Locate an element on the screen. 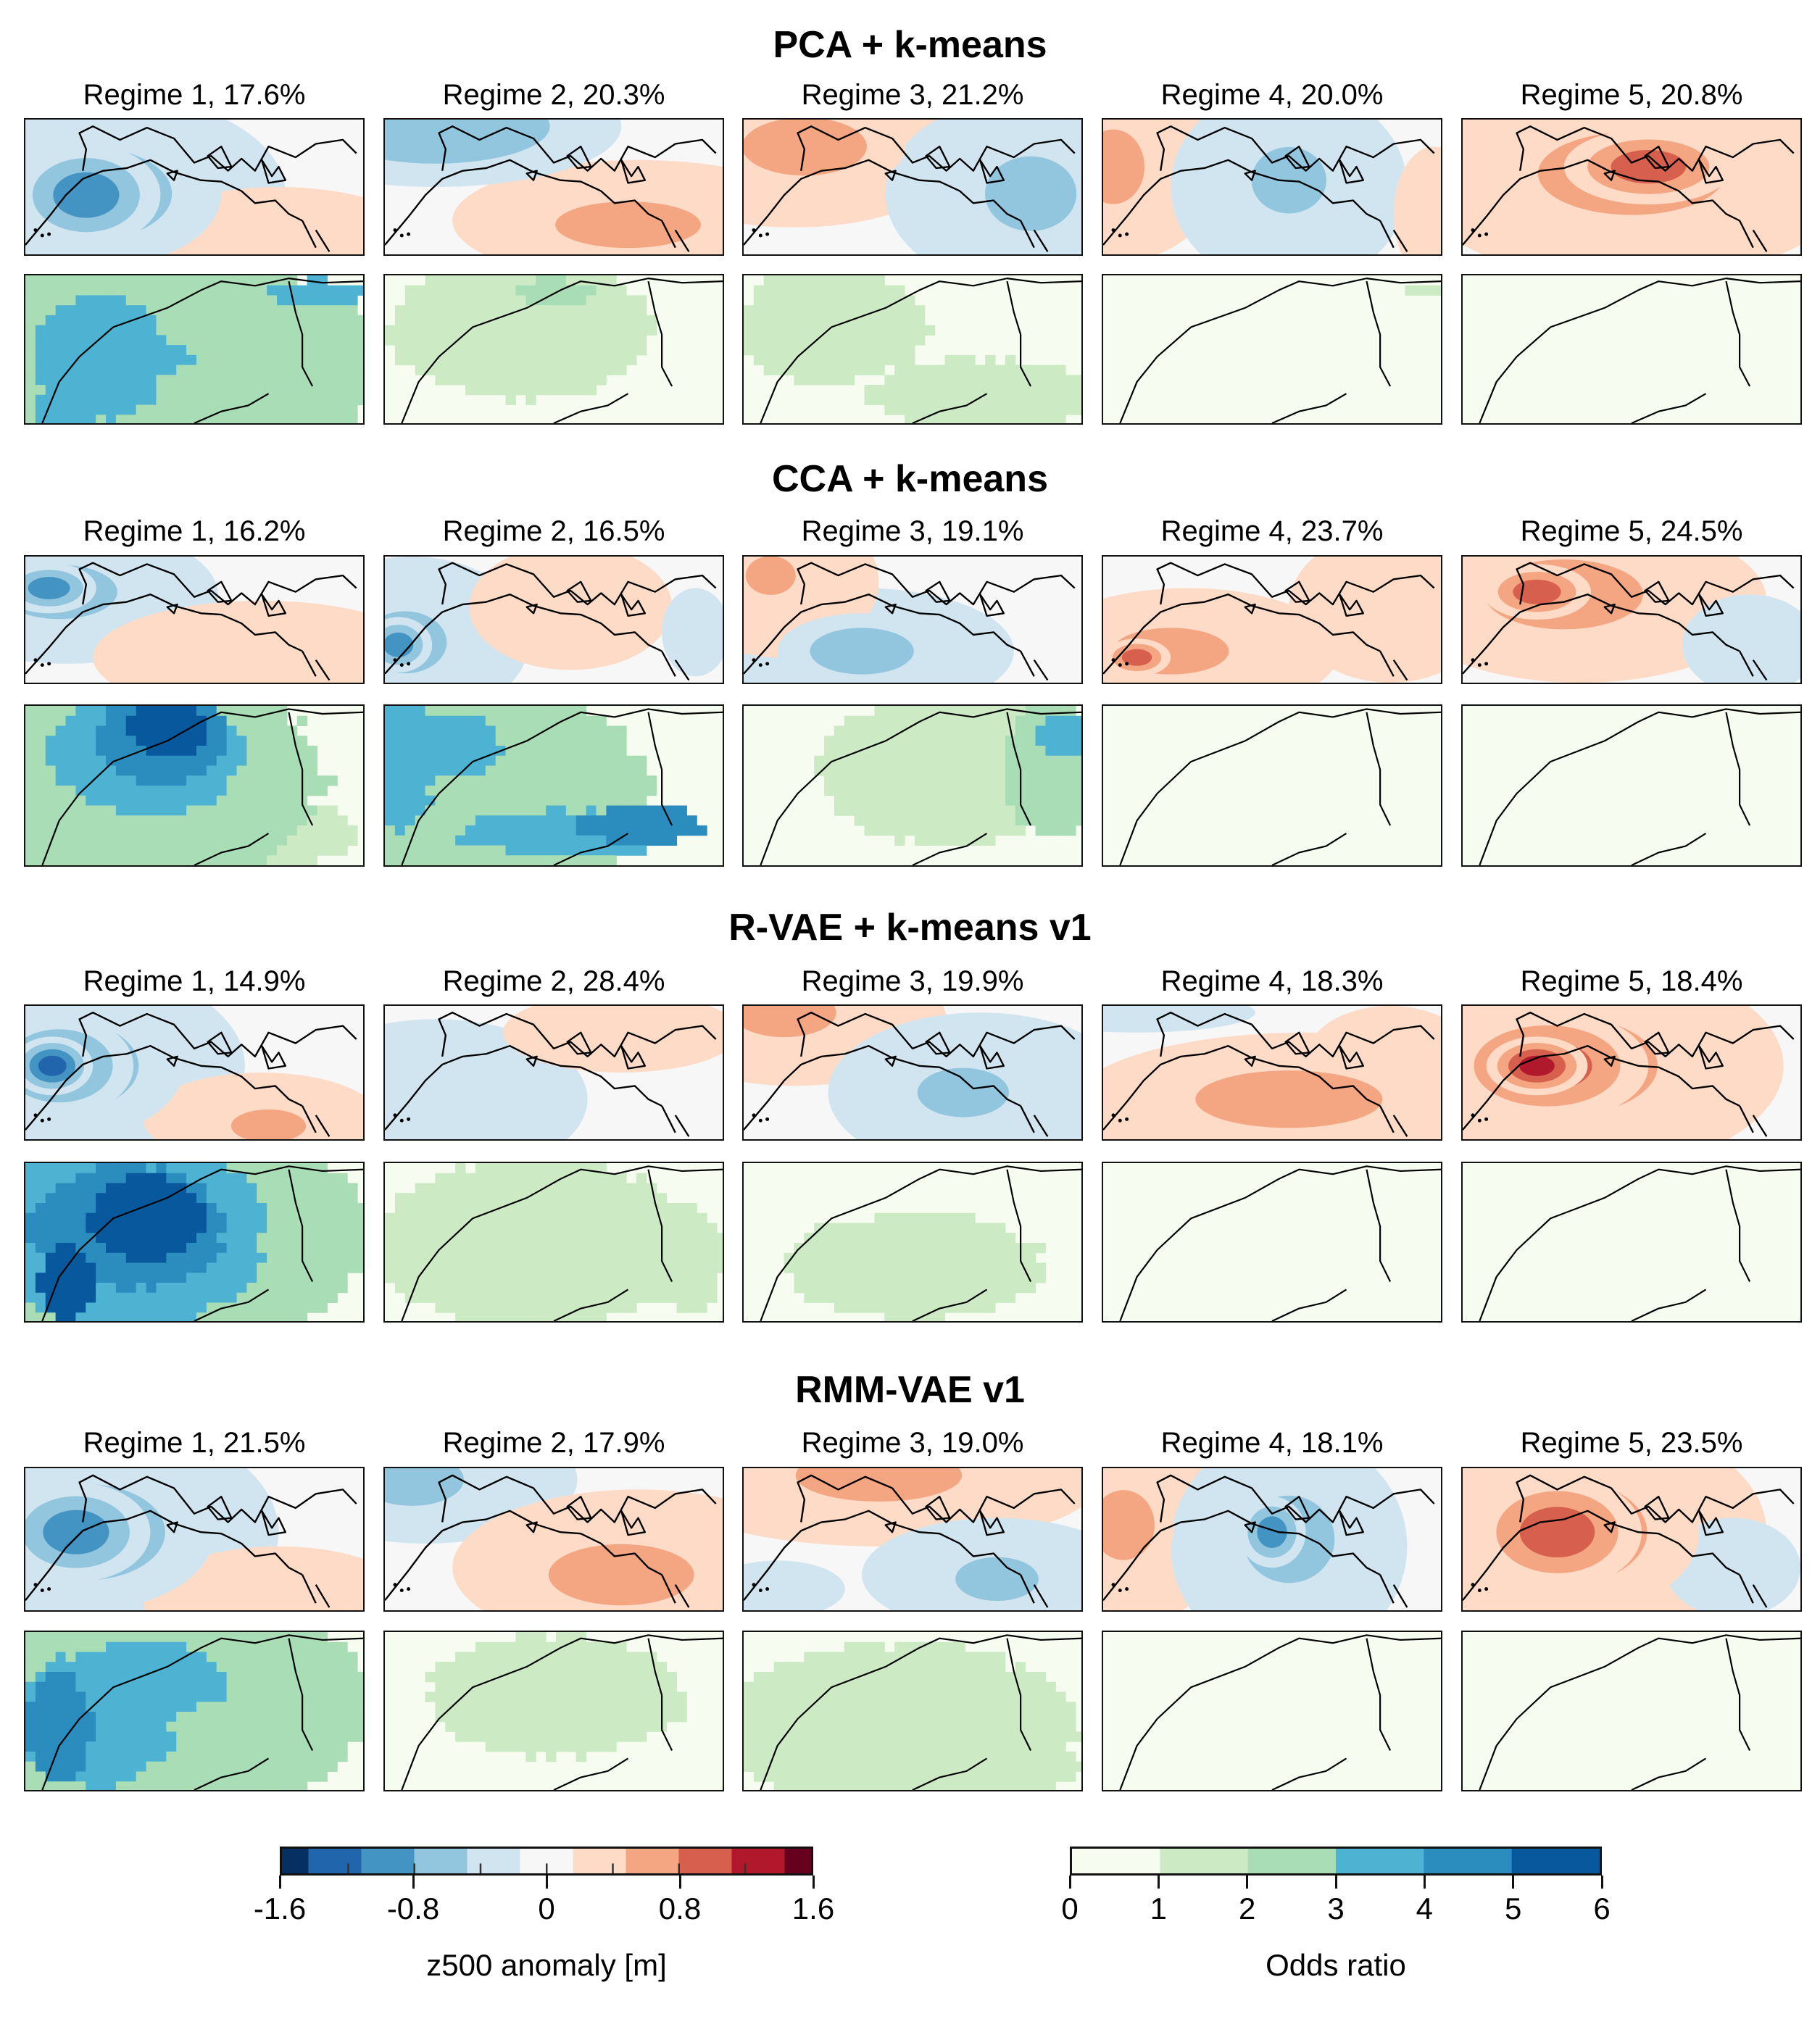 This screenshot has height=2019, width=1820. z500-anomaly-contour is located at coordinates (76, 1532).